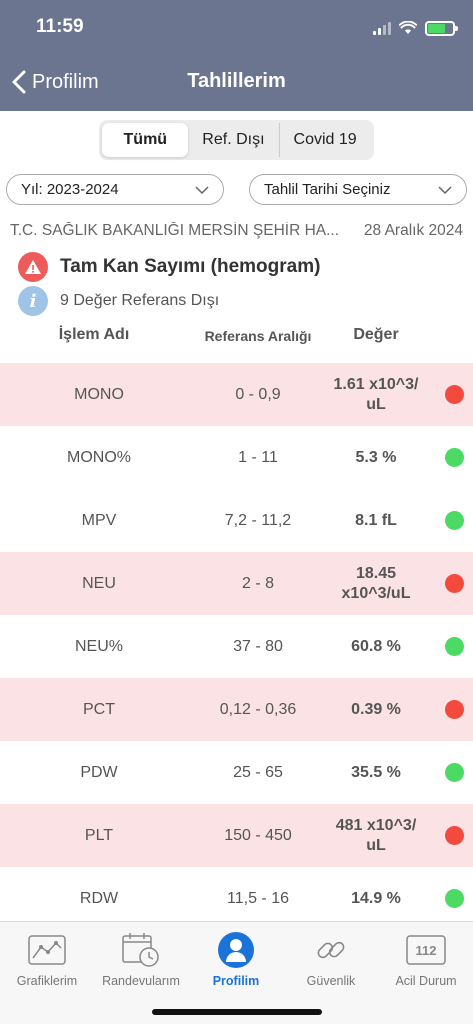 This screenshot has width=473, height=1024. Describe the element at coordinates (376, 583) in the screenshot. I see `row-value: 18.45 x10^3/uL` at that location.